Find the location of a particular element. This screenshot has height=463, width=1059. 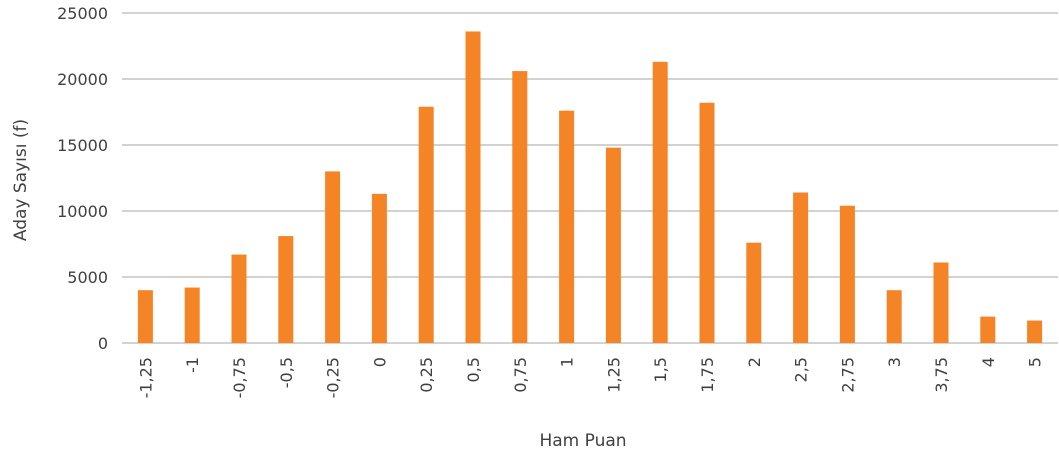

y-tick-label: 20000 is located at coordinates (82, 79).